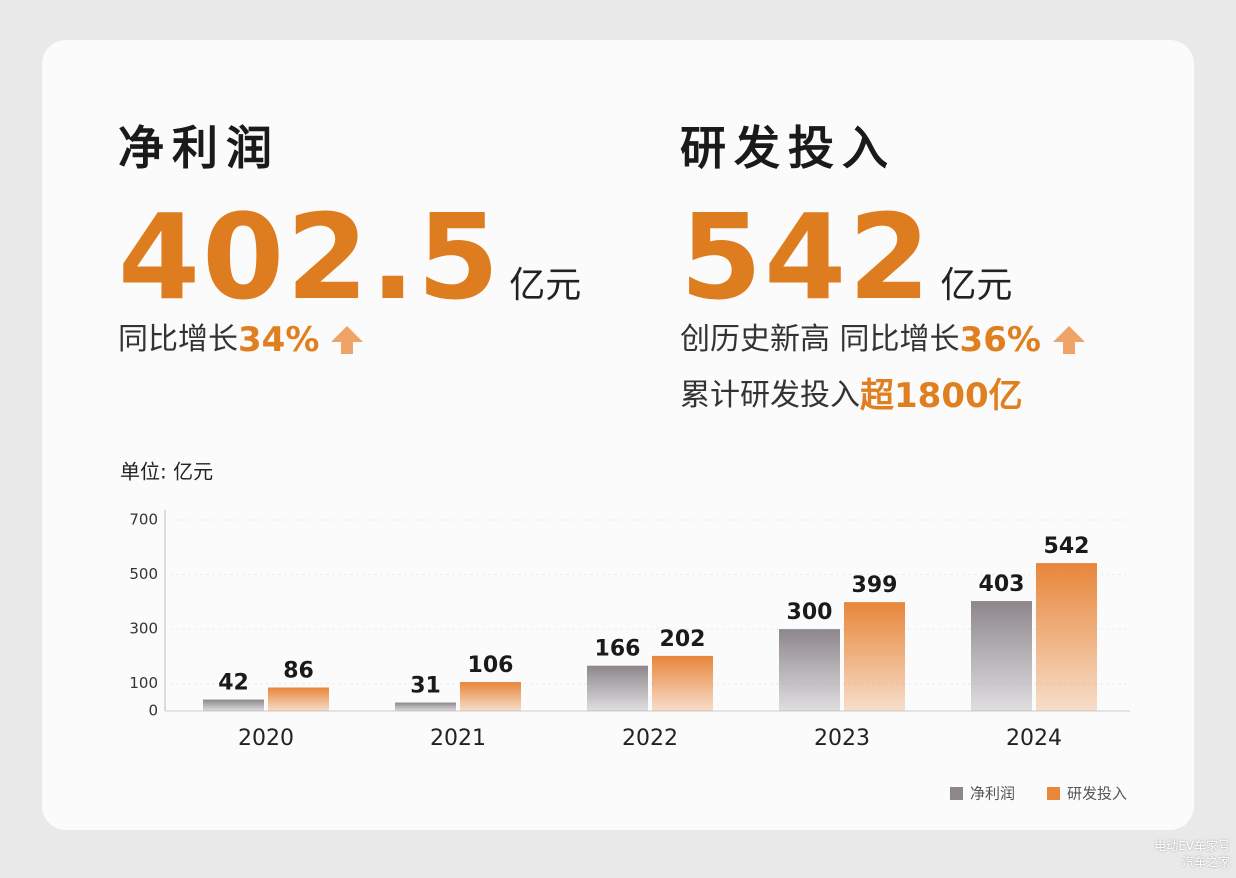  Describe the element at coordinates (153, 711) in the screenshot. I see `y-tick-label: 0` at that location.